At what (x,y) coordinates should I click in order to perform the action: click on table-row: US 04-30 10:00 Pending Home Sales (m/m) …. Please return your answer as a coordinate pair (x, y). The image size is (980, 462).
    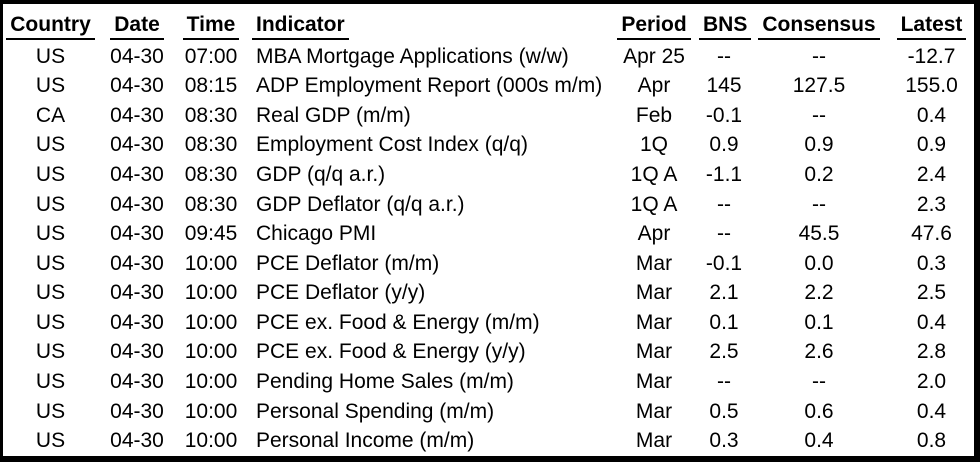
    Looking at the image, I should click on (488, 382).